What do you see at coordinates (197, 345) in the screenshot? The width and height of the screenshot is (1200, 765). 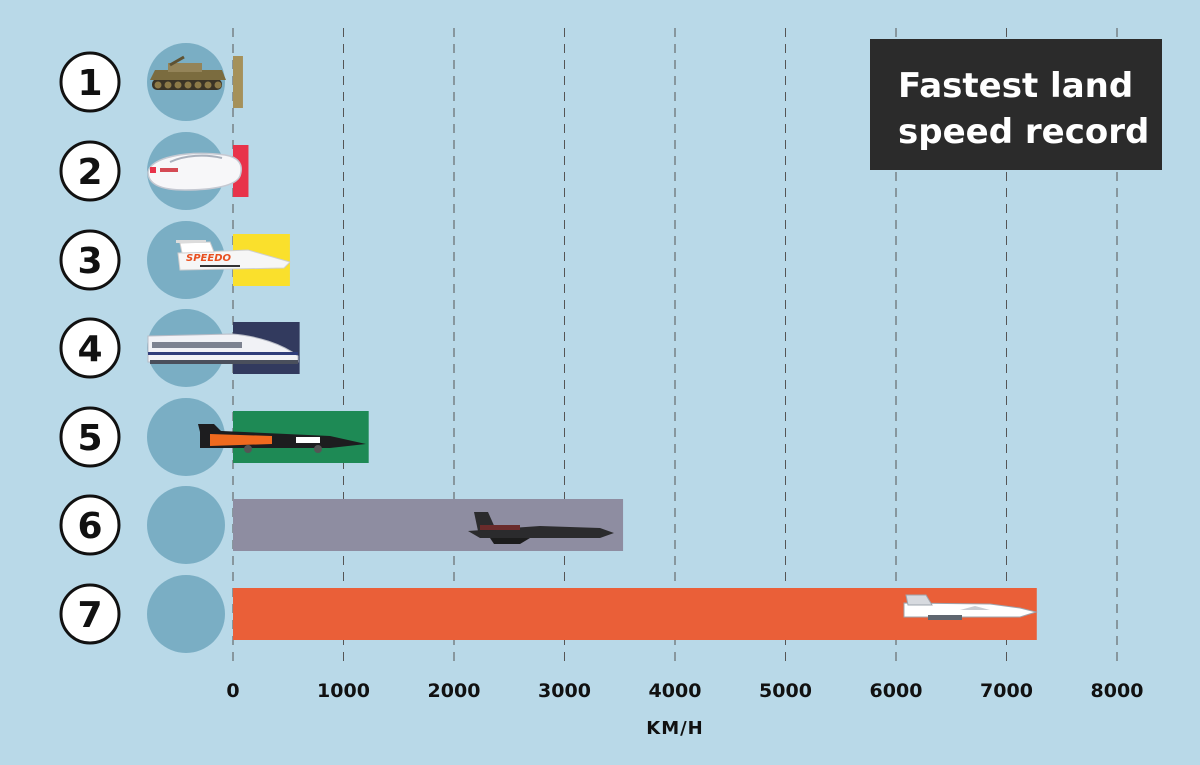 I see `train-windows` at bounding box center [197, 345].